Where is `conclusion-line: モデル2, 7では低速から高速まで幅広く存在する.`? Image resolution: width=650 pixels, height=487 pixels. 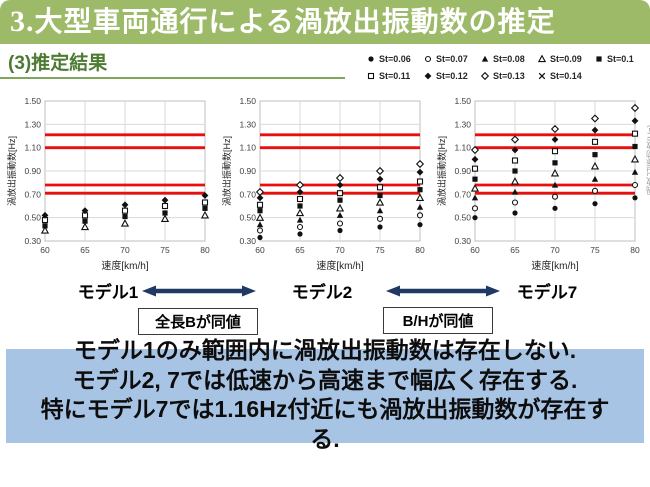 conclusion-line: モデル2, 7では低速から高速まで幅広く存在する. is located at coordinates (325, 379).